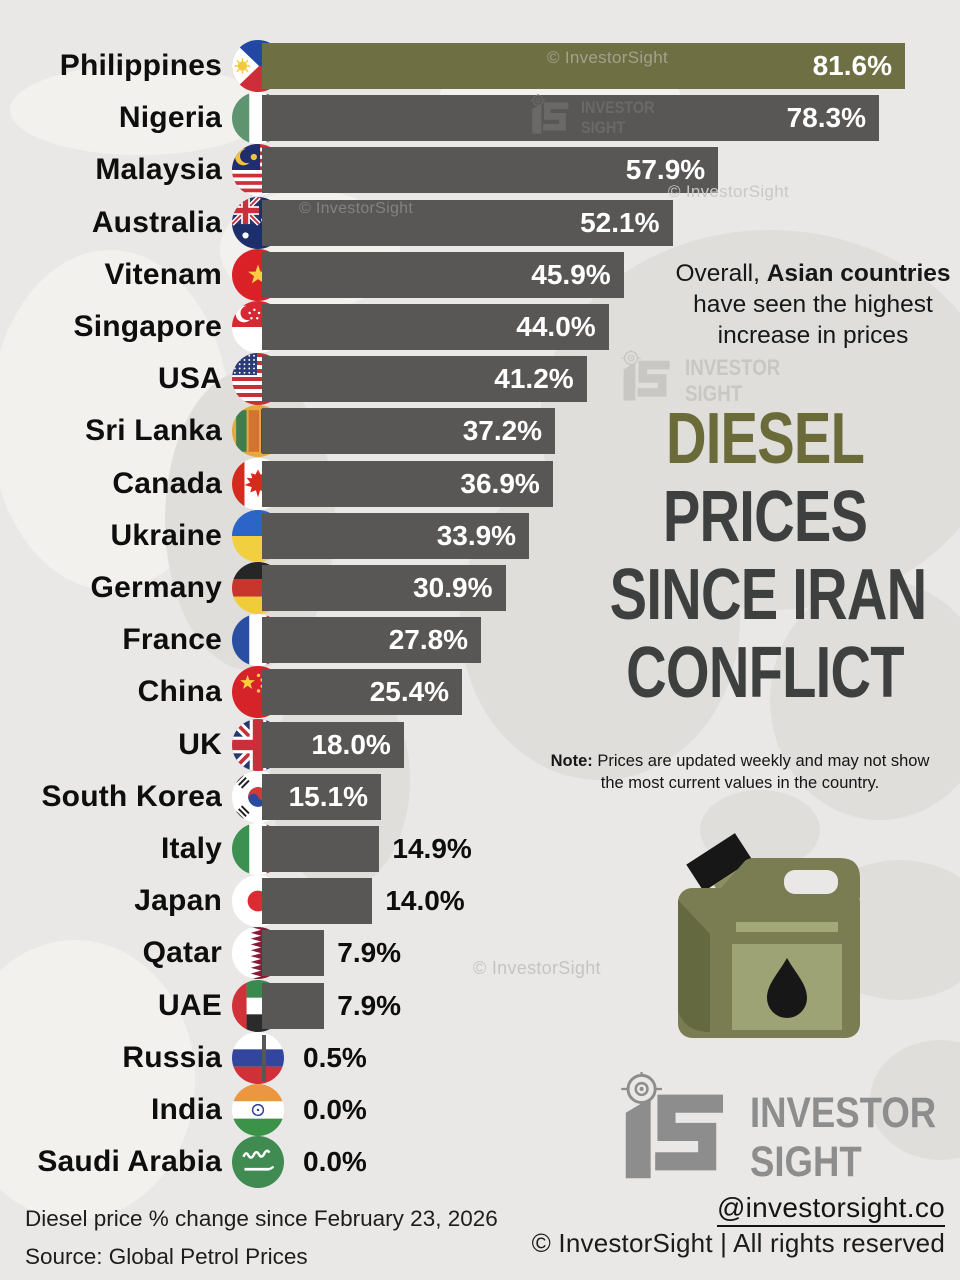 The width and height of the screenshot is (960, 1280). What do you see at coordinates (178, 901) in the screenshot?
I see `country-label: Japan` at bounding box center [178, 901].